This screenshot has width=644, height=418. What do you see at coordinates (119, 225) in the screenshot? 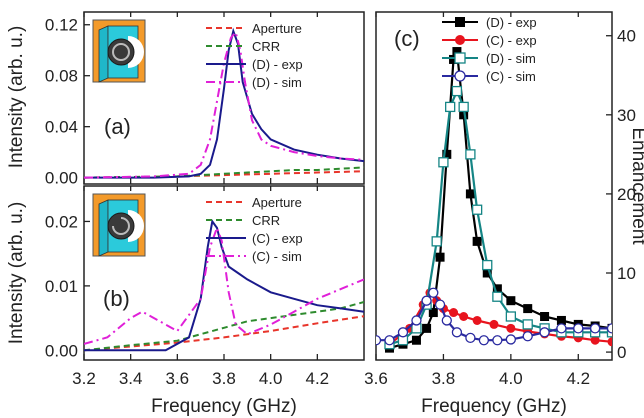
I see `split-disk-resonator-icon` at bounding box center [119, 225].